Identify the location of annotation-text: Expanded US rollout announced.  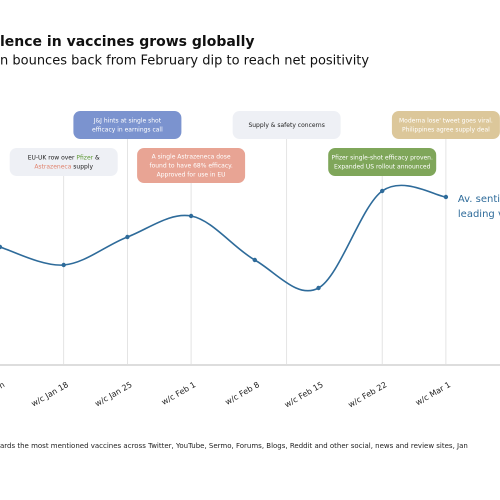
(382, 166).